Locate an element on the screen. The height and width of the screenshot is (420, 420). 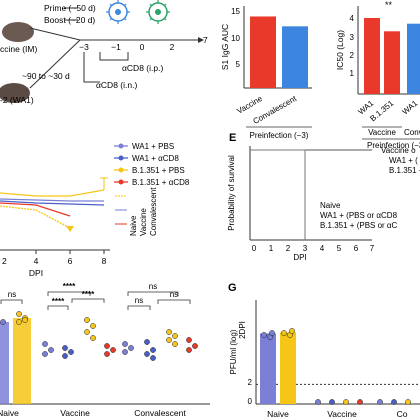
virus-icon-blue is located at coordinates (118, 12).